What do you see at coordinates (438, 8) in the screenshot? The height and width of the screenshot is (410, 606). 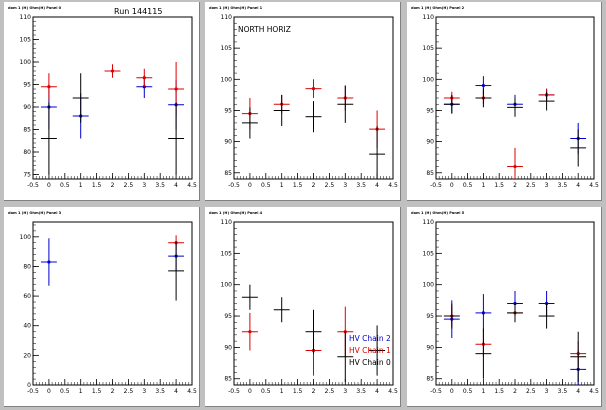 I see `pad-label: dom 1 (H) Ohm(H) Panel 2` at bounding box center [438, 8].